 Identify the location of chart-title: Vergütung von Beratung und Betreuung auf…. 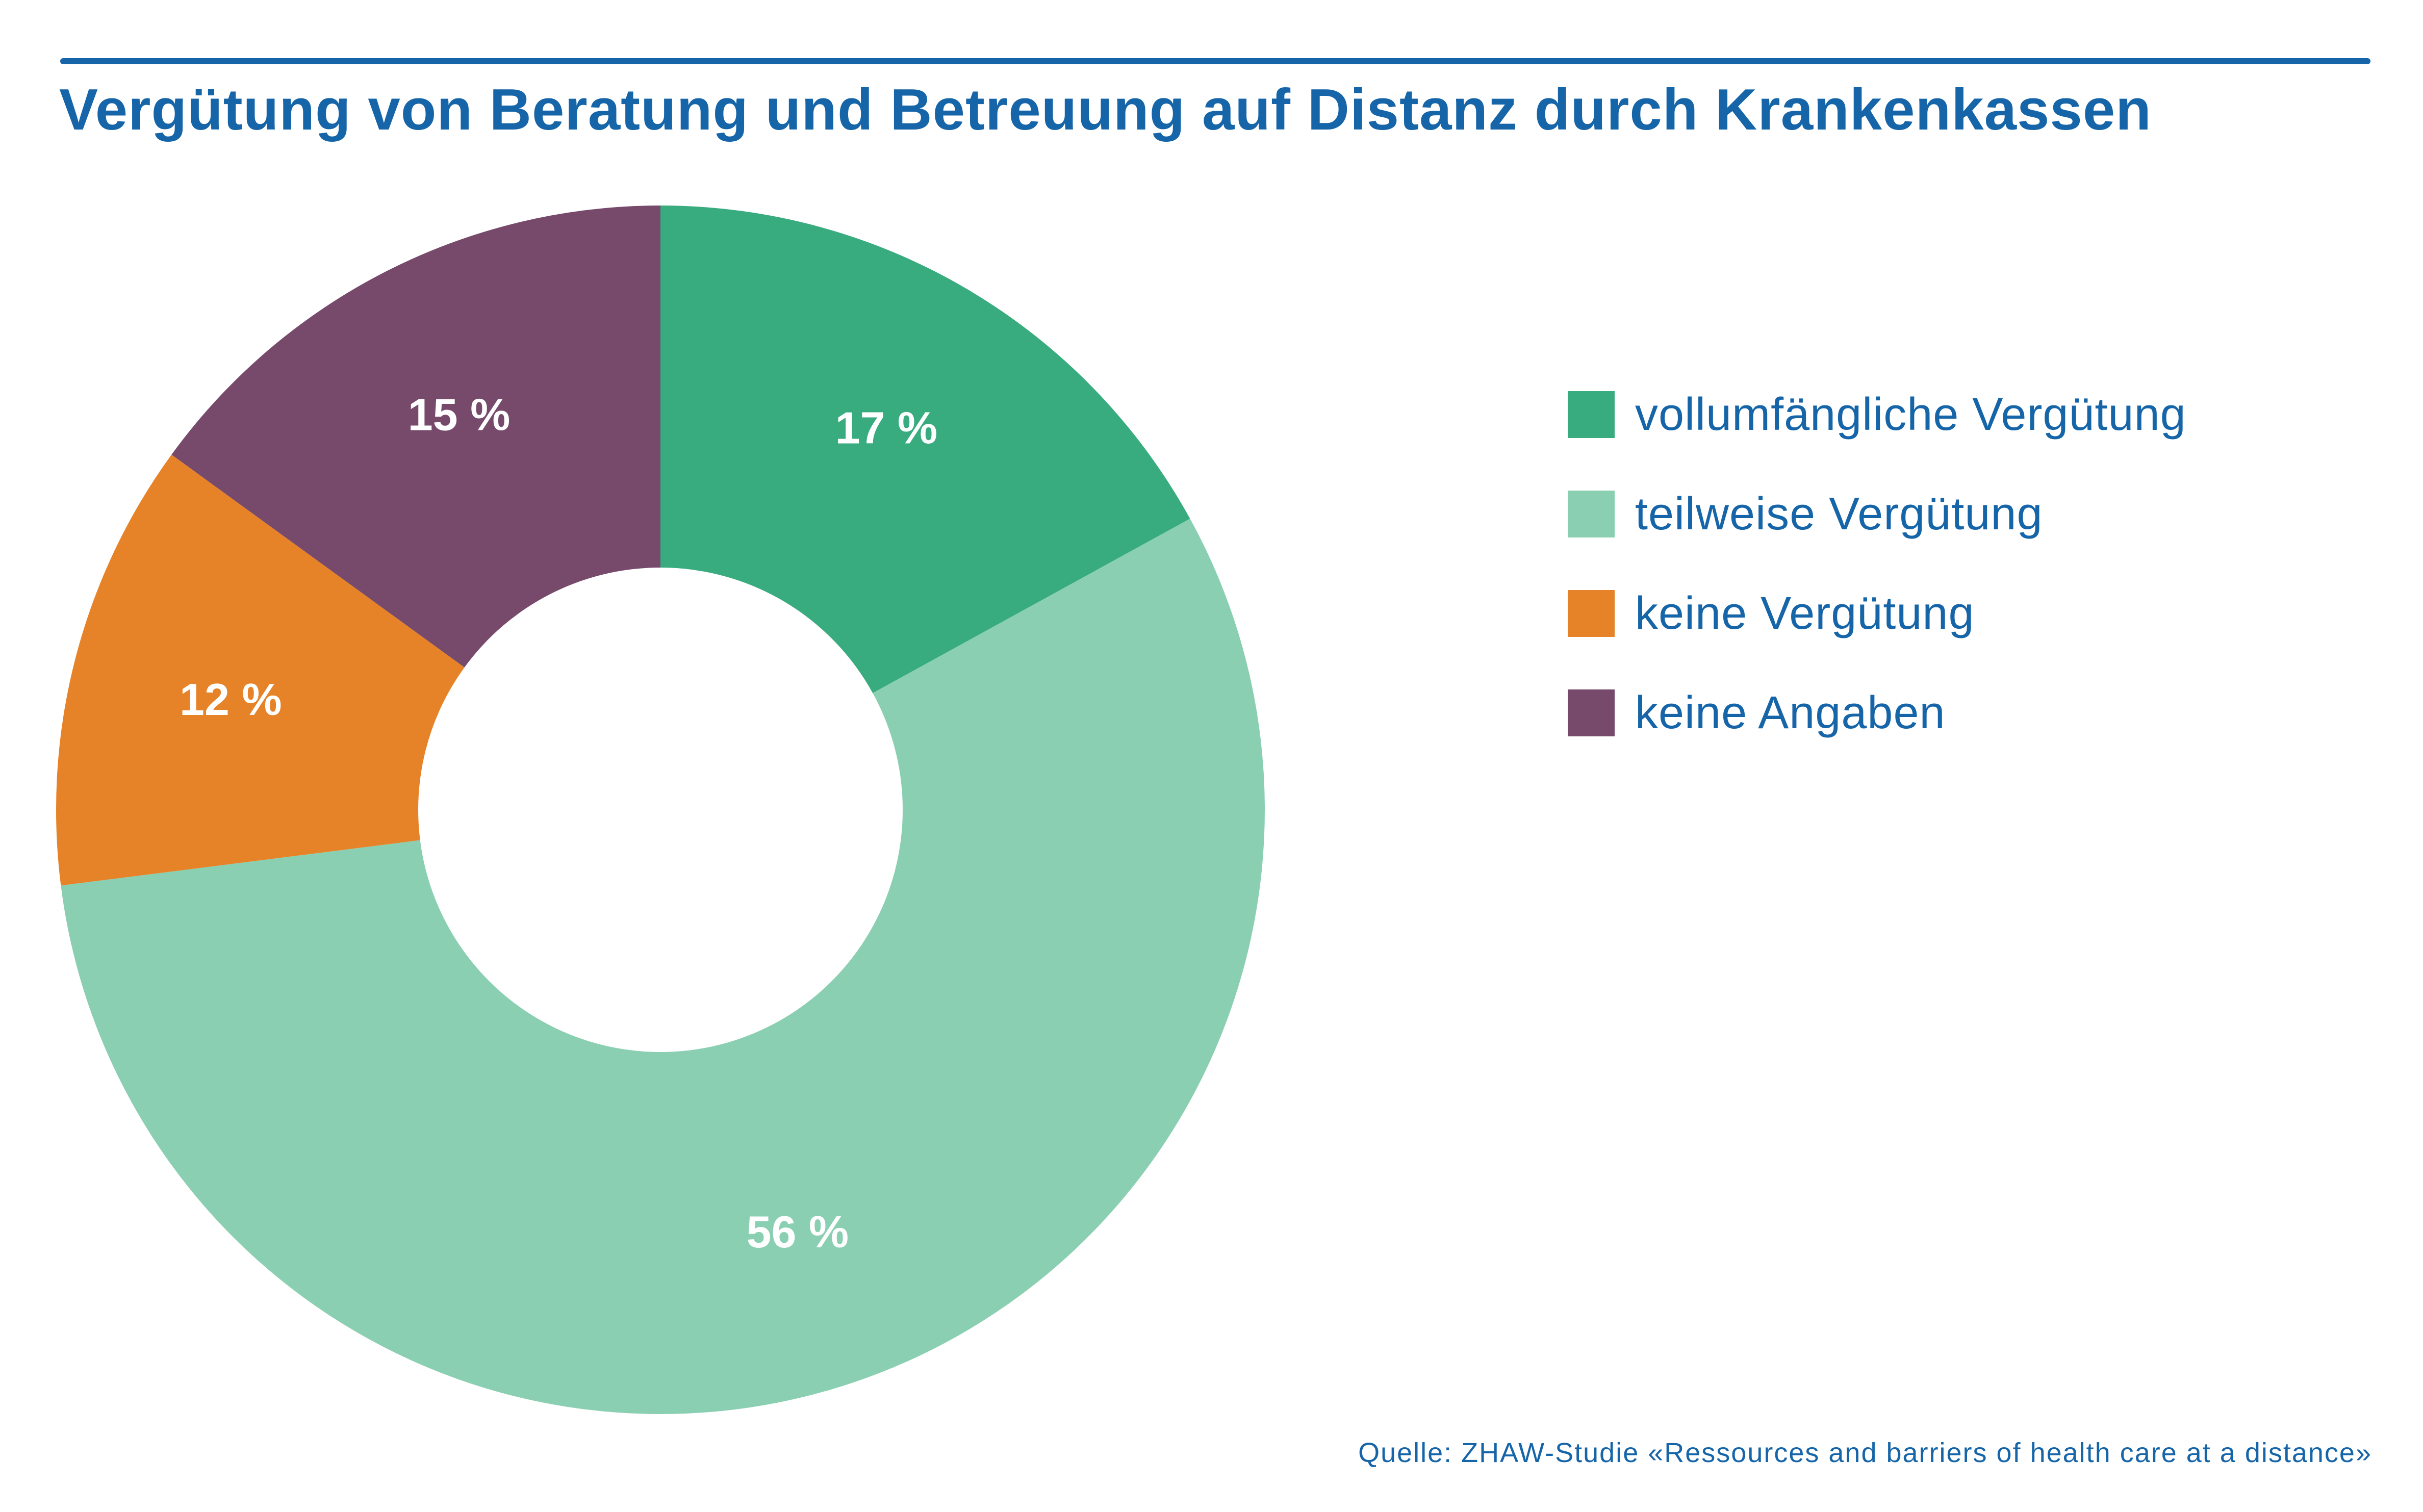
(1105, 110).